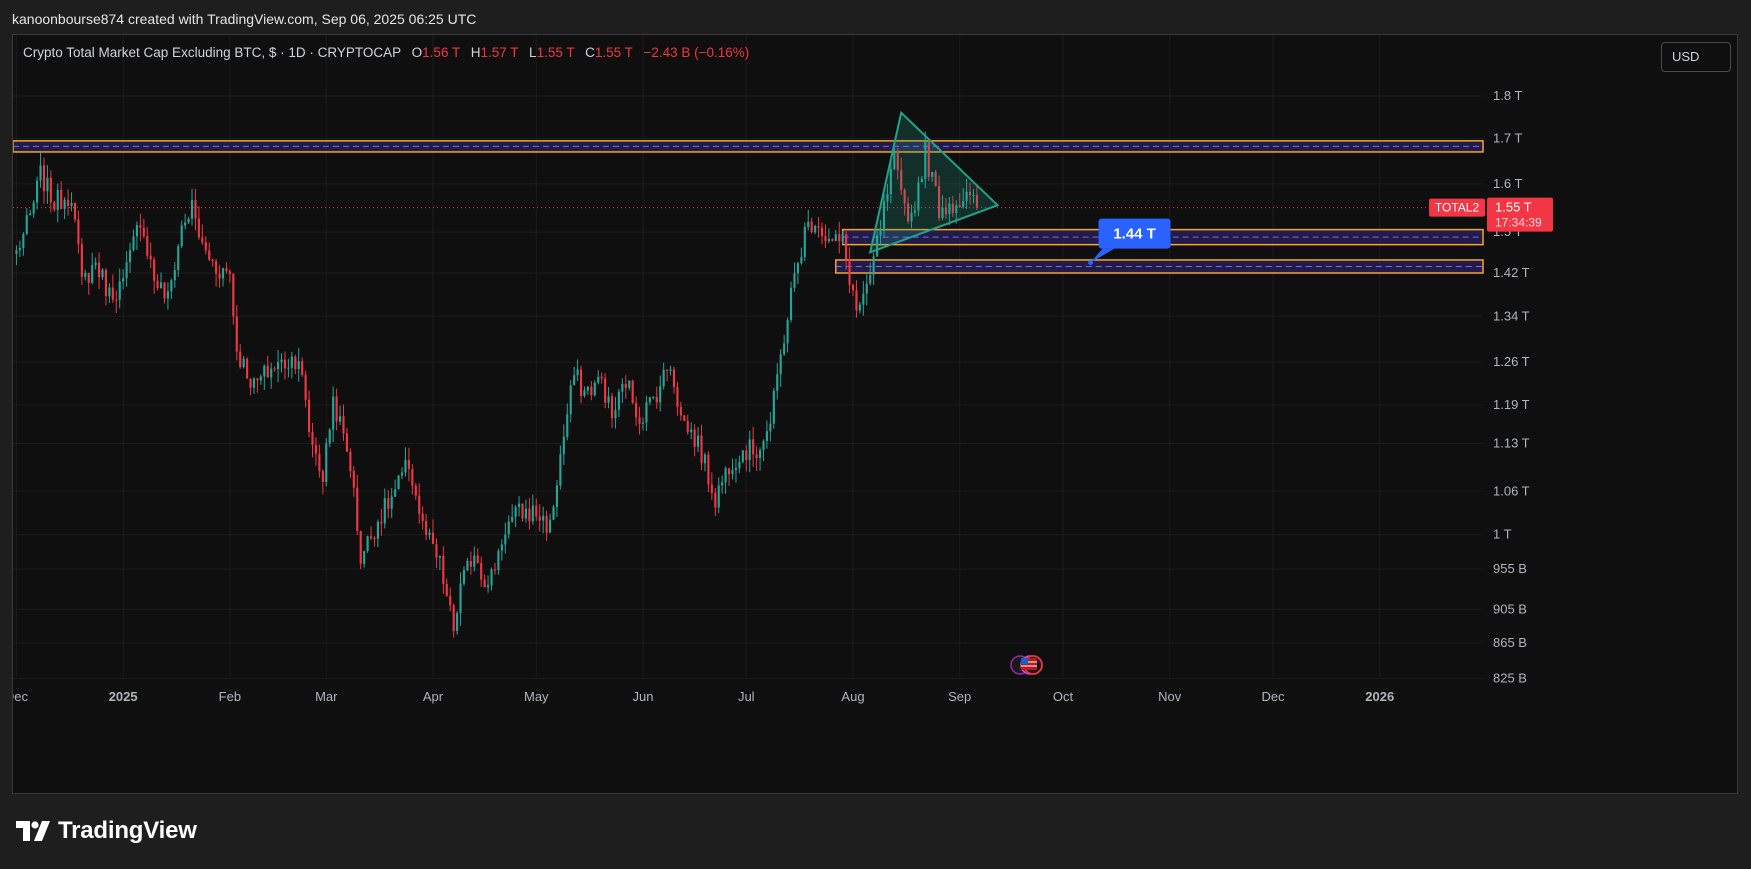 This screenshot has height=869, width=1751. I want to click on currency-button: USD, so click(1696, 57).